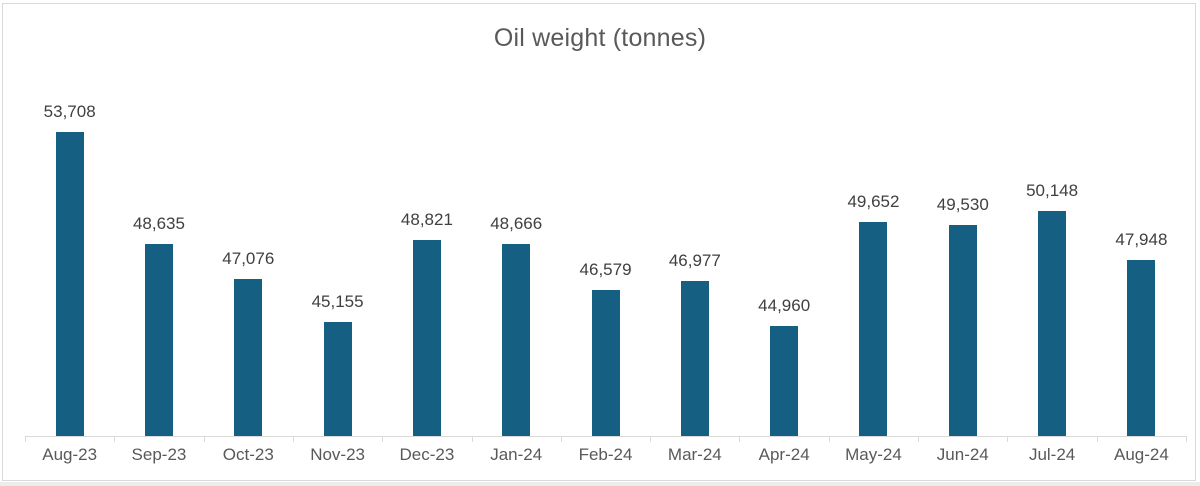 The height and width of the screenshot is (486, 1200). Describe the element at coordinates (873, 454) in the screenshot. I see `x-axis-label-May-24: May-24` at that location.